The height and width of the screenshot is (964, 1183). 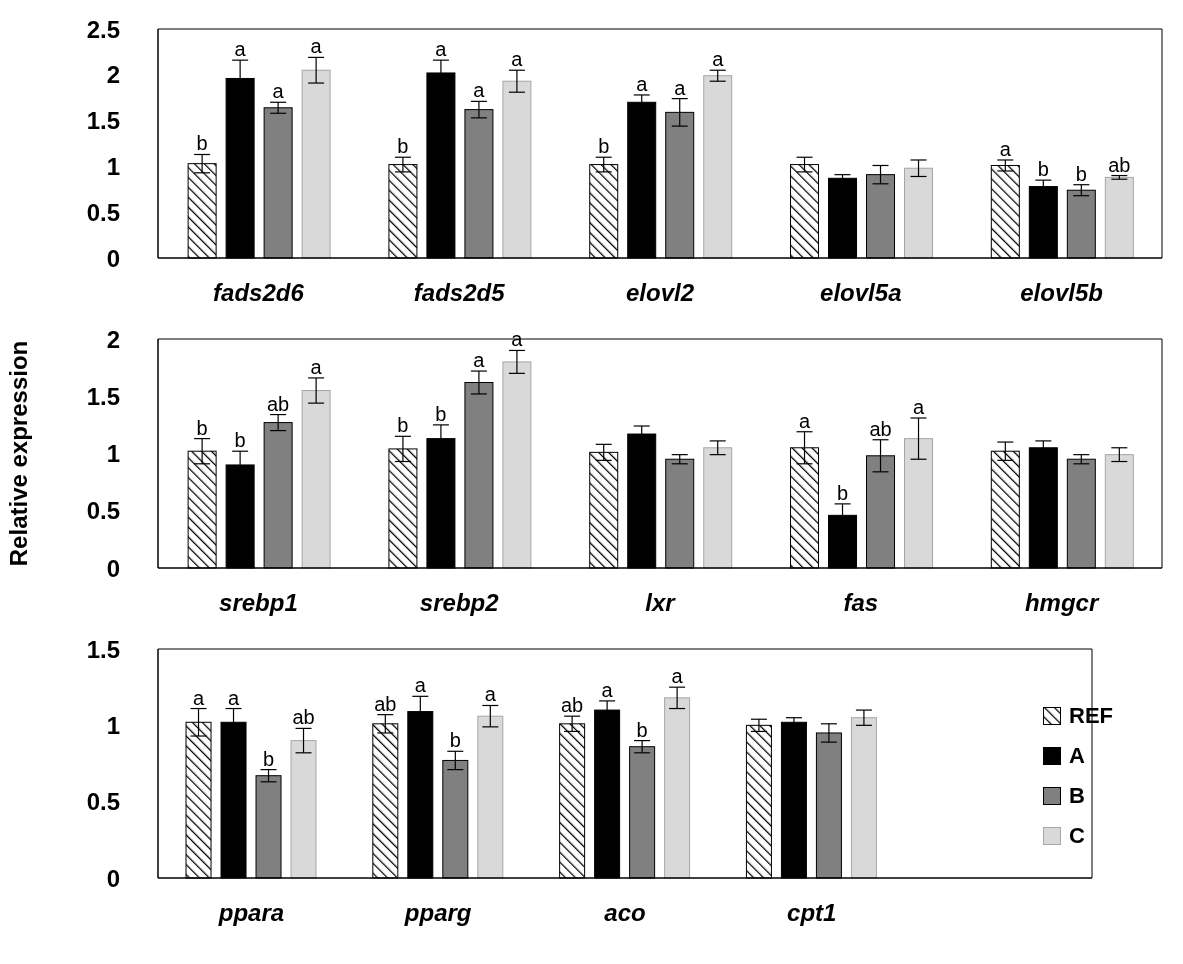 What do you see at coordinates (18, 453) in the screenshot?
I see `y-axis-title: Relative expression` at bounding box center [18, 453].